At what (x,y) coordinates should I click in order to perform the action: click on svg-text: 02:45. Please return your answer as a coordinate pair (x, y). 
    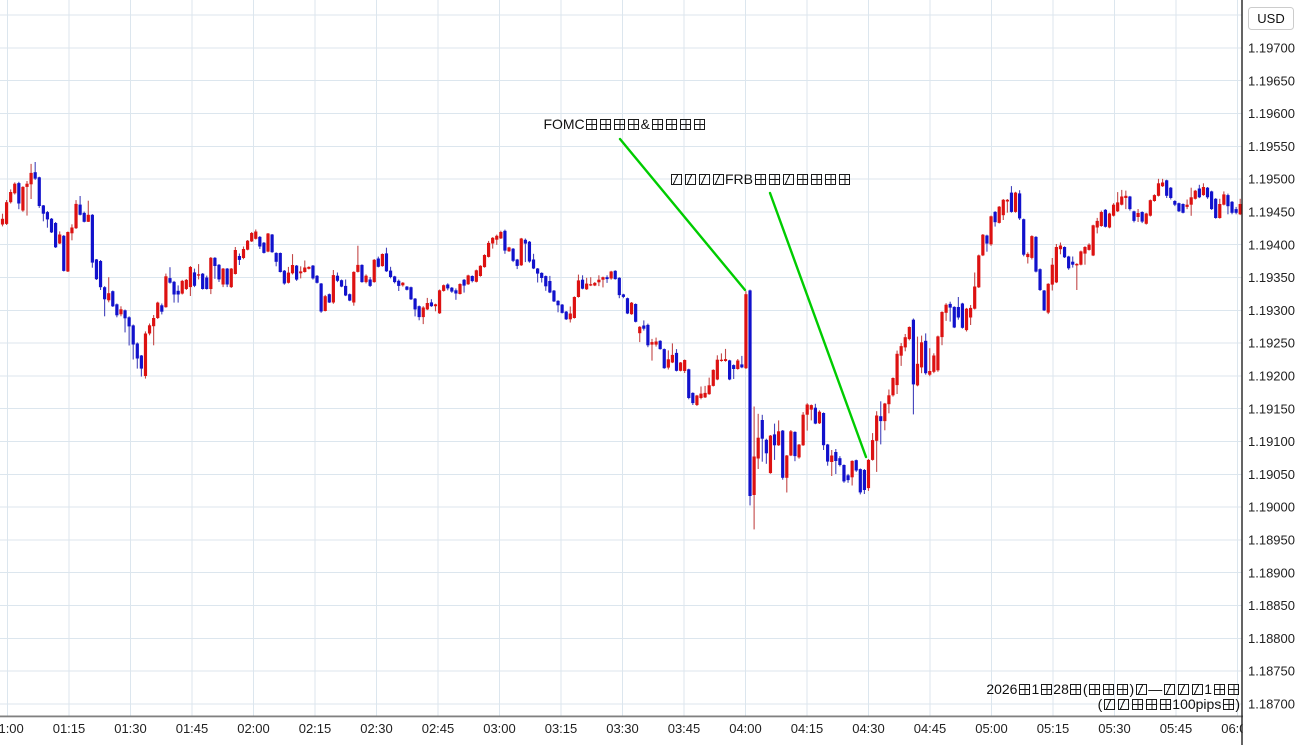
    Looking at the image, I should click on (438, 728).